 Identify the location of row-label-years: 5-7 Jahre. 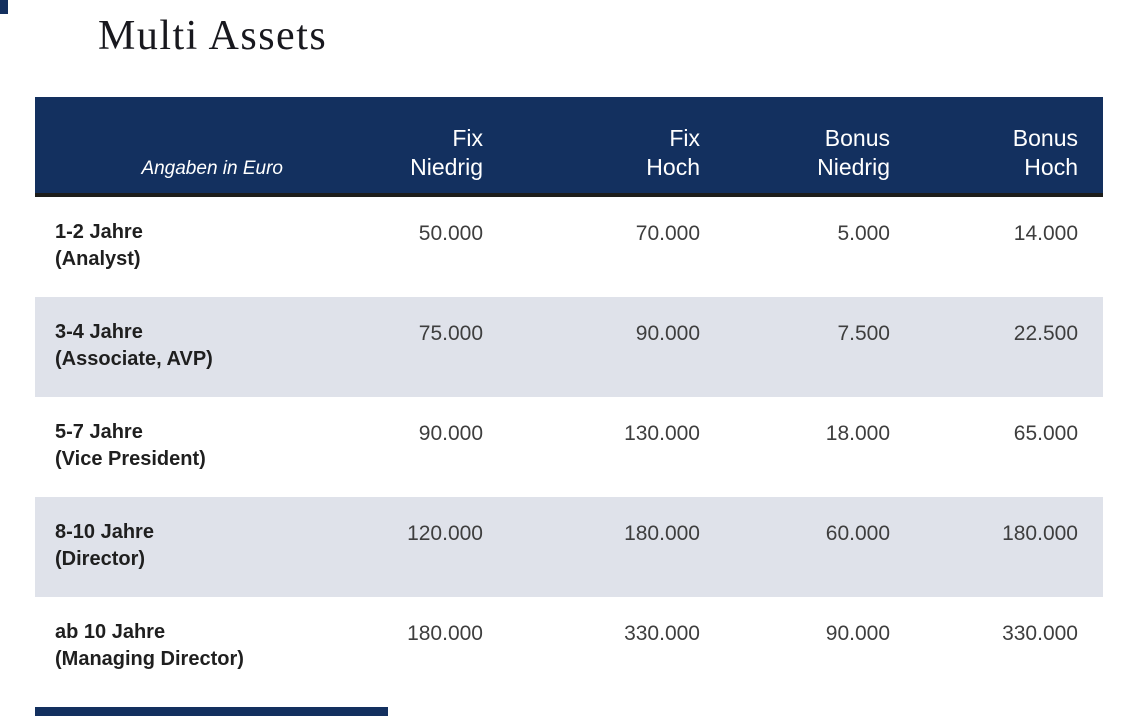
(99, 432).